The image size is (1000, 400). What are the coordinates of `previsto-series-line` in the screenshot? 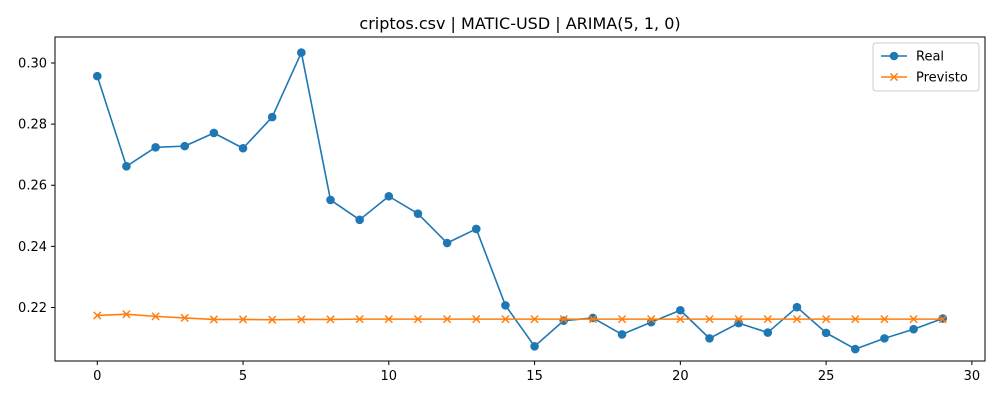 It's located at (520, 317).